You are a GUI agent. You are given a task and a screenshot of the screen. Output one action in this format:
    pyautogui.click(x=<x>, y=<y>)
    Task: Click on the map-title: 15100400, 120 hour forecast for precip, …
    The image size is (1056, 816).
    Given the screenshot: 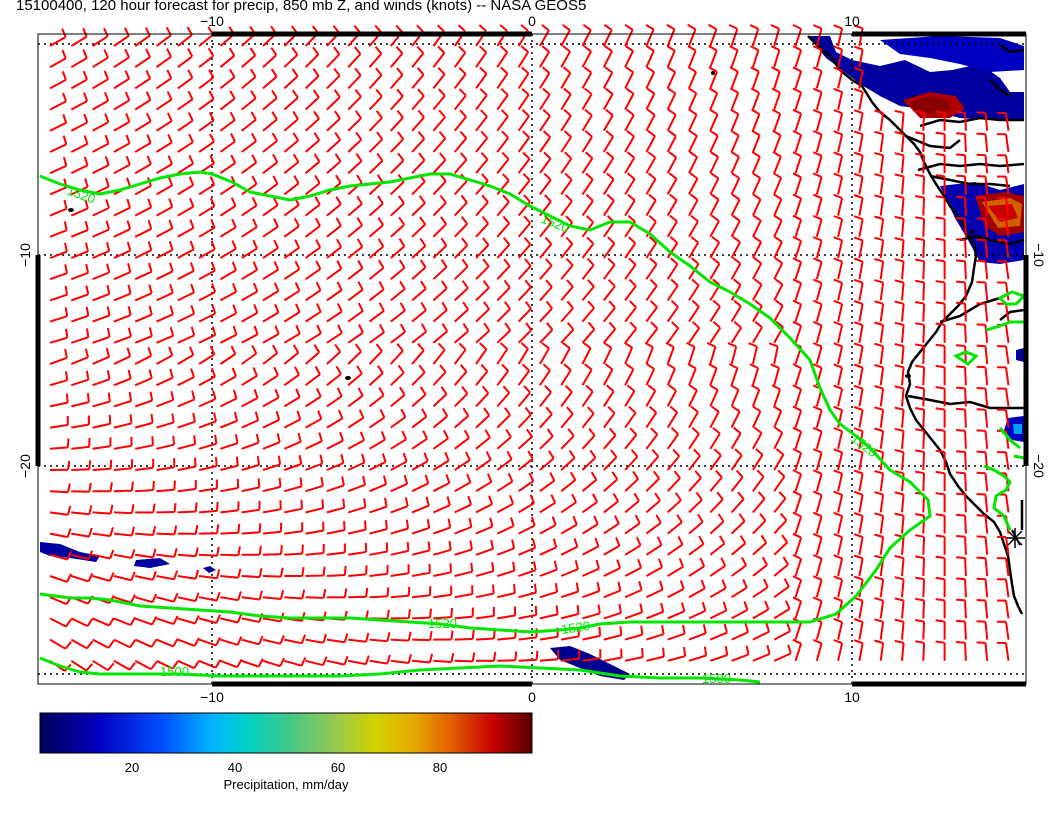 What is the action you would take?
    pyautogui.click(x=301, y=7)
    